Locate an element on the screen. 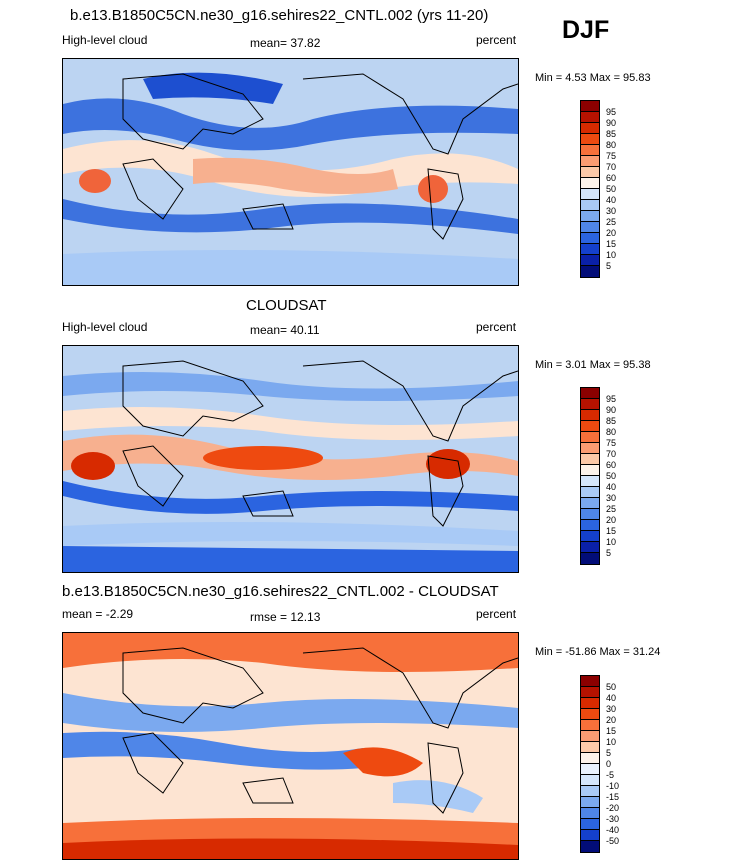 The width and height of the screenshot is (732, 865). colorbar-label: -40 is located at coordinates (613, 830).